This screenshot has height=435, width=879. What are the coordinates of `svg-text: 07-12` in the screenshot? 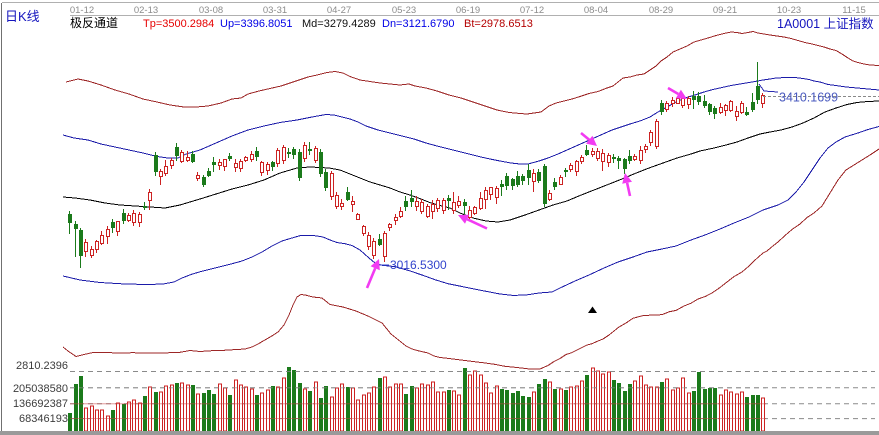 It's located at (532, 10).